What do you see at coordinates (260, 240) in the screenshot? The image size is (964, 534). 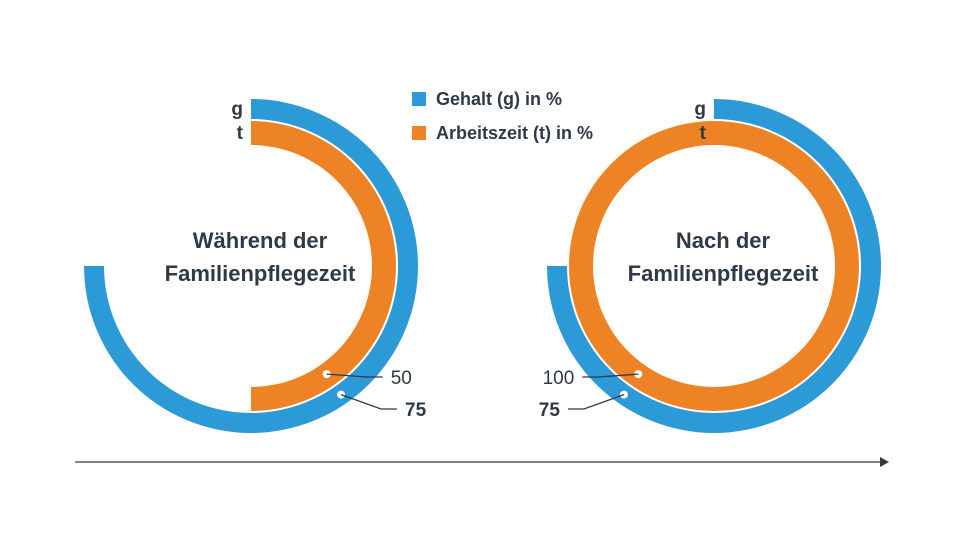 I see `chart-1-title-line-1: Während der` at bounding box center [260, 240].